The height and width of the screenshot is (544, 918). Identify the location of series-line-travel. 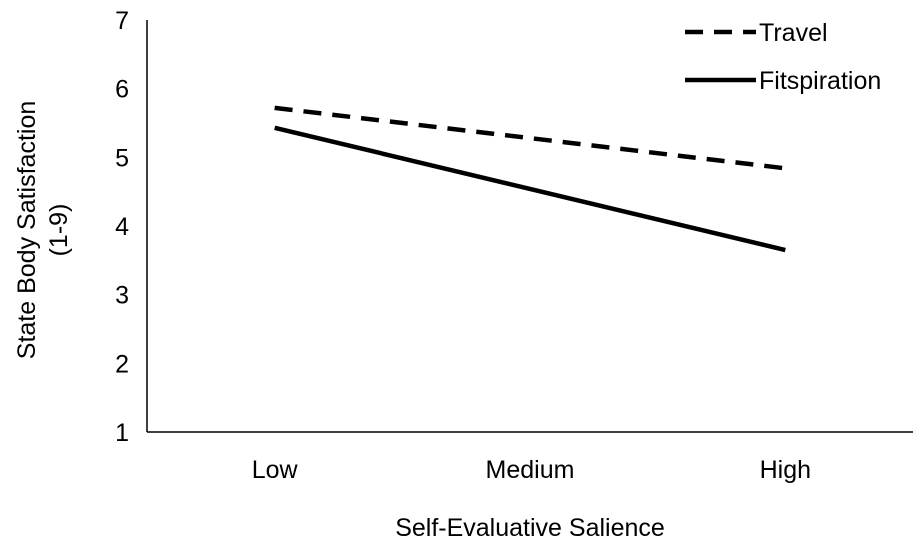
(530, 138).